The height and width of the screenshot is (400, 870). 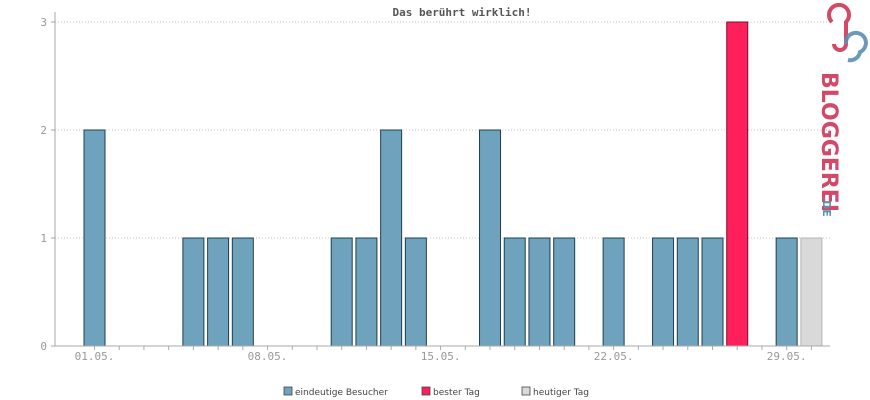 What do you see at coordinates (787, 356) in the screenshot?
I see `x-tick-label: 29.05.` at bounding box center [787, 356].